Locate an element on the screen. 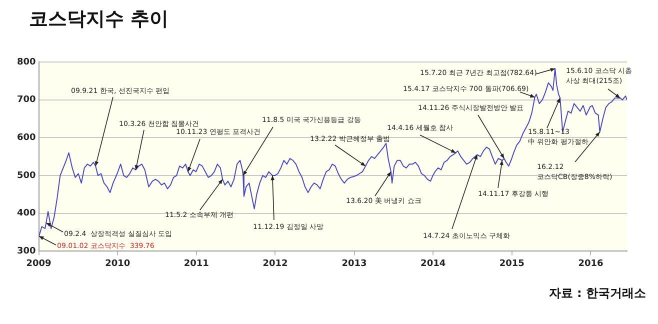 The height and width of the screenshot is (324, 658). y-tick-label: 600 is located at coordinates (26, 138).